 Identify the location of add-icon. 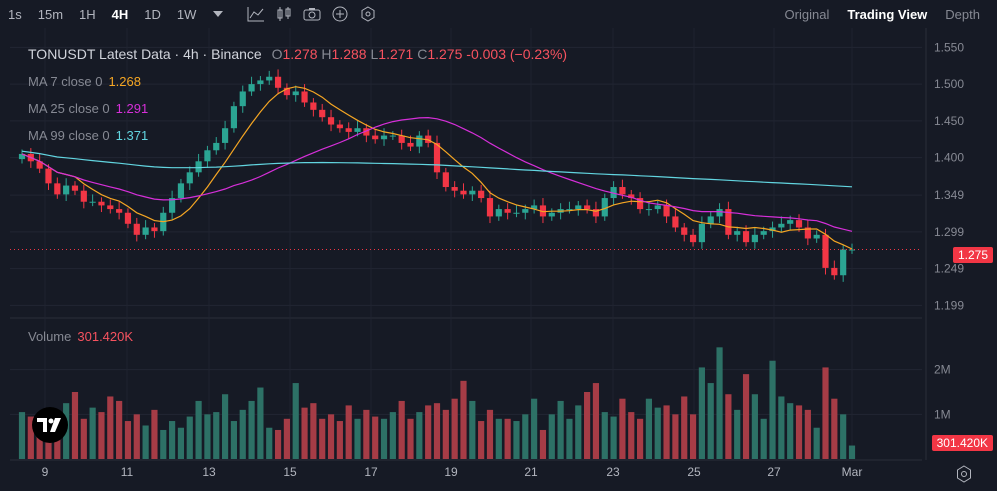
(340, 14).